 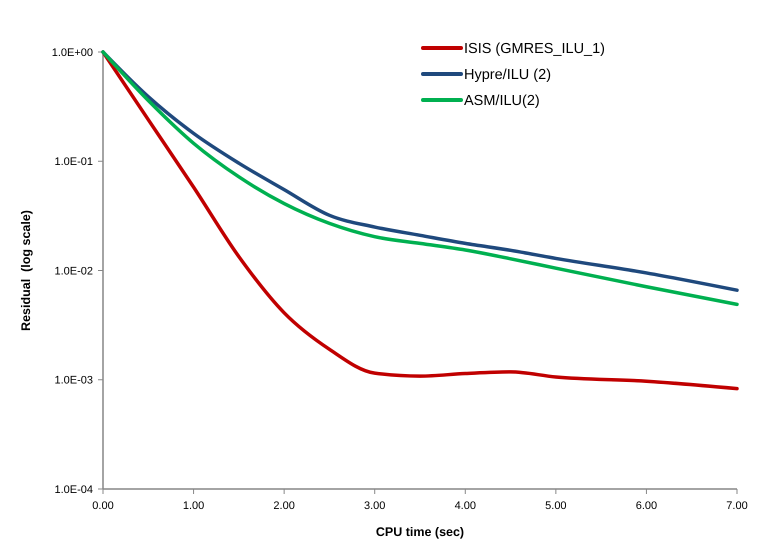 What do you see at coordinates (737, 506) in the screenshot?
I see `x-tick-label: 7.00` at bounding box center [737, 506].